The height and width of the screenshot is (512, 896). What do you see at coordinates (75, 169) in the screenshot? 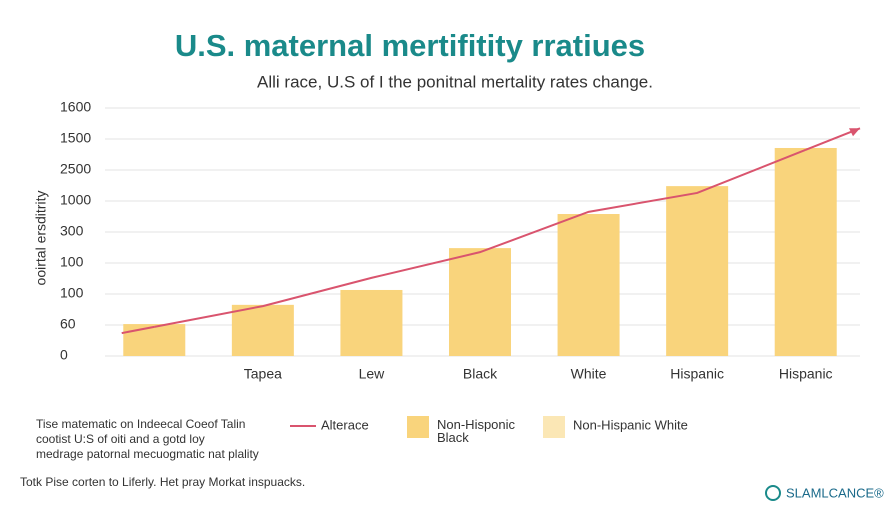
I see `y-tick-label: 2500` at bounding box center [75, 169].